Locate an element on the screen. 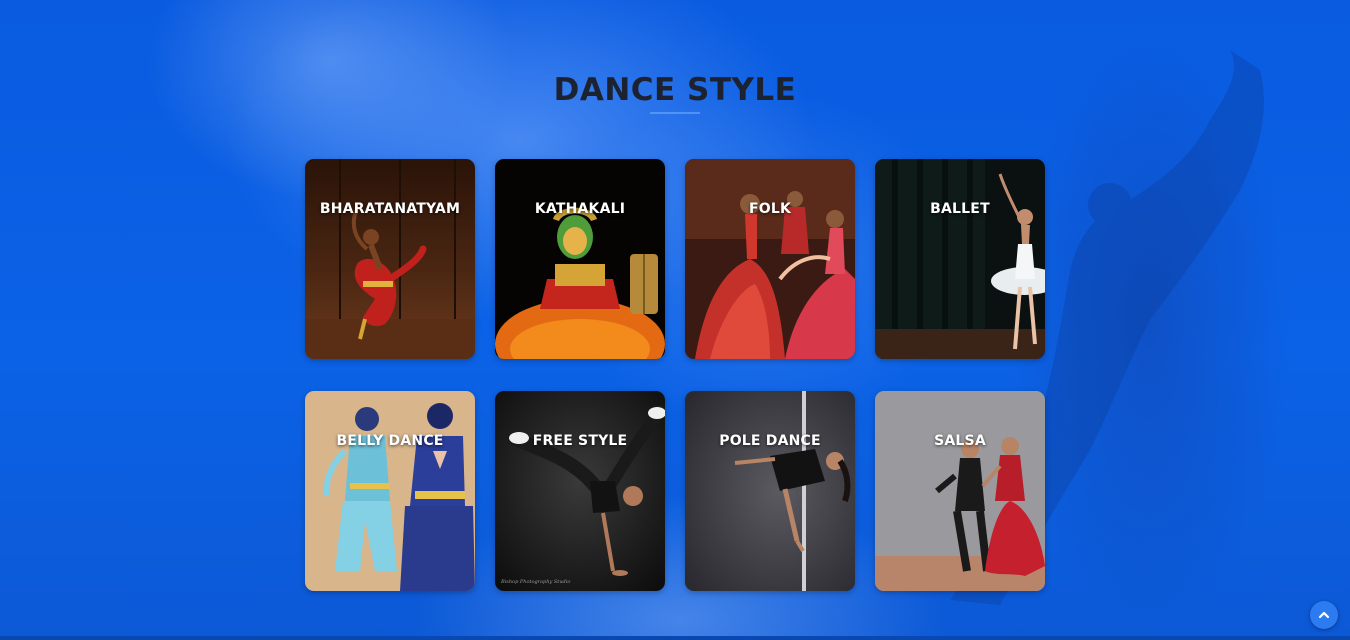 The height and width of the screenshot is (640, 1350). page-title: DANCE STYLE is located at coordinates (675, 90).